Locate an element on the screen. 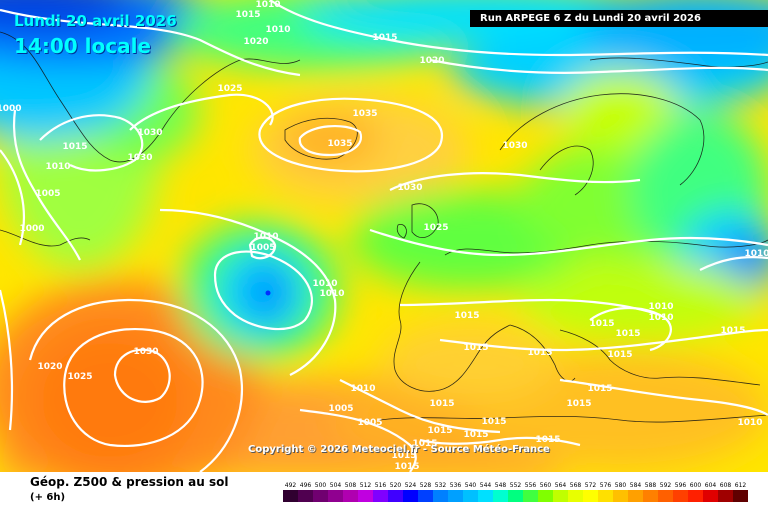 This screenshot has height=512, width=768. scale-value: 496 is located at coordinates (306, 485).